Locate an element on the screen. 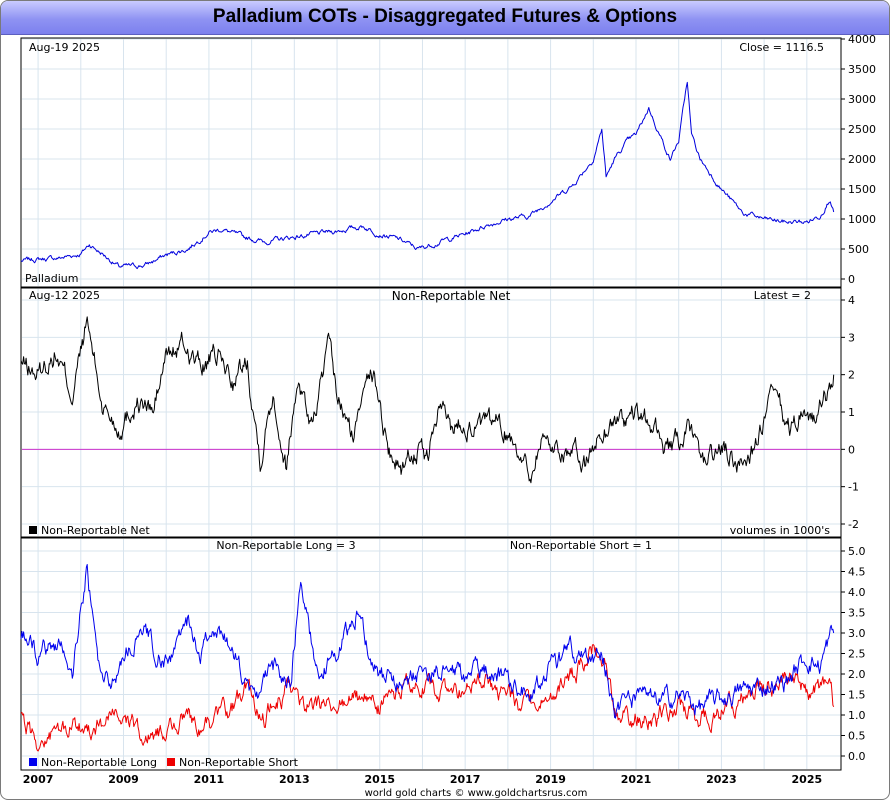 This screenshot has height=800, width=890. short-header: Non-Reportable Short = 1 is located at coordinates (581, 545).